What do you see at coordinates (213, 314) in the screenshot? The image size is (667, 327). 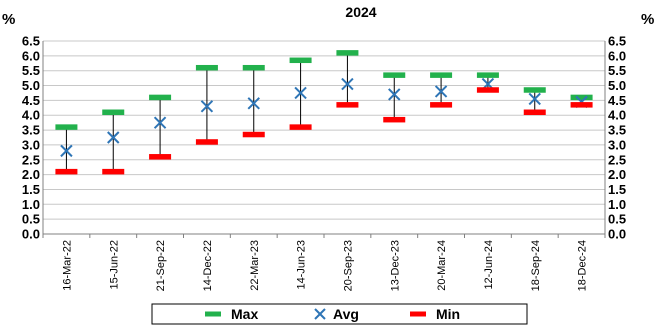 I see `legend-max-symbol` at bounding box center [213, 314].